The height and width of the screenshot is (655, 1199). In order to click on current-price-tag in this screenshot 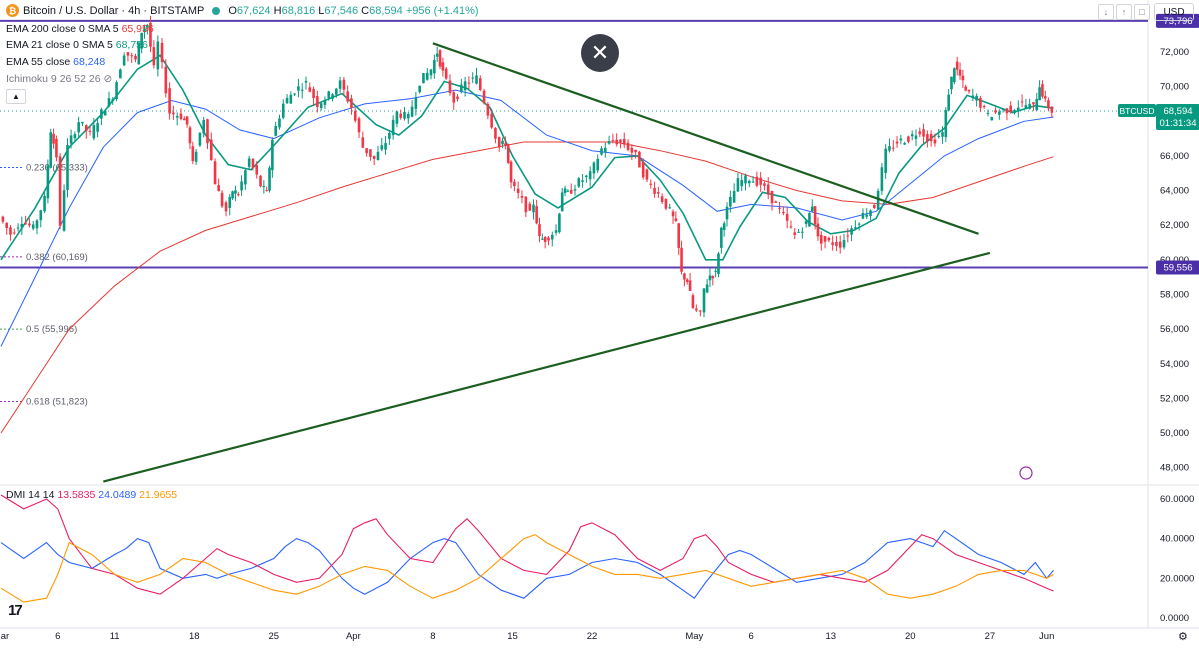, I will do `click(1177, 116)`.